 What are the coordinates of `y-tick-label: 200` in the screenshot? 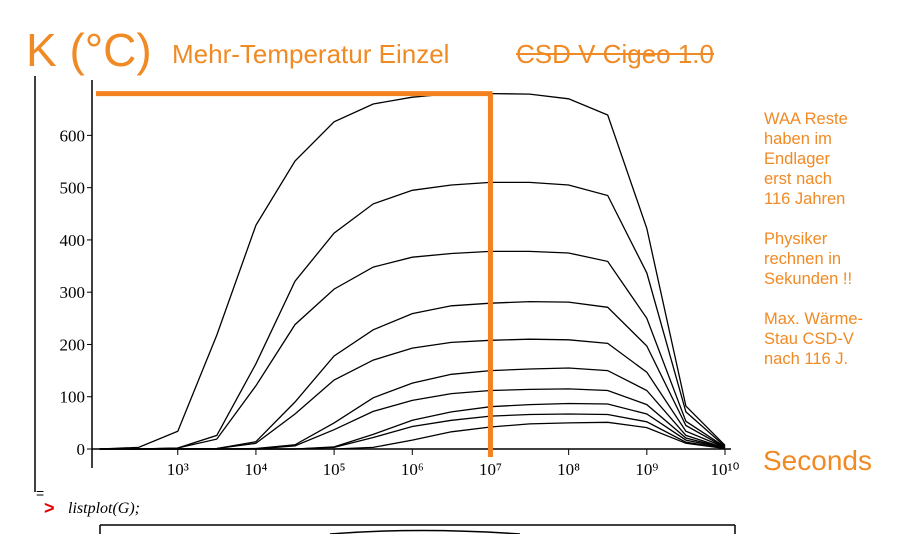 It's located at (73, 344).